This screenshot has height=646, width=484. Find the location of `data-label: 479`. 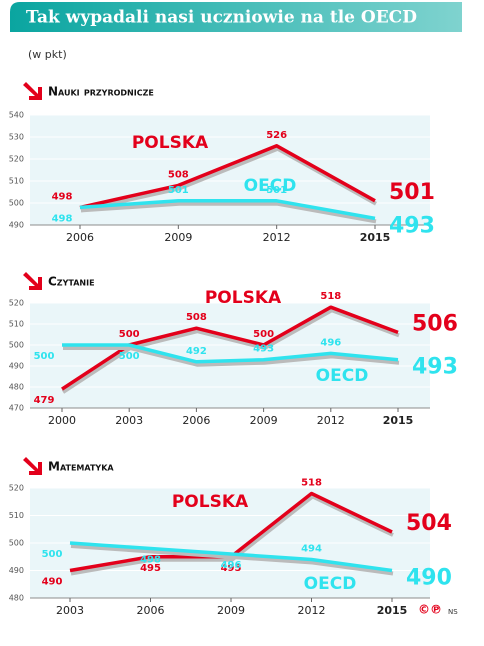

data-label: 479 is located at coordinates (44, 400).